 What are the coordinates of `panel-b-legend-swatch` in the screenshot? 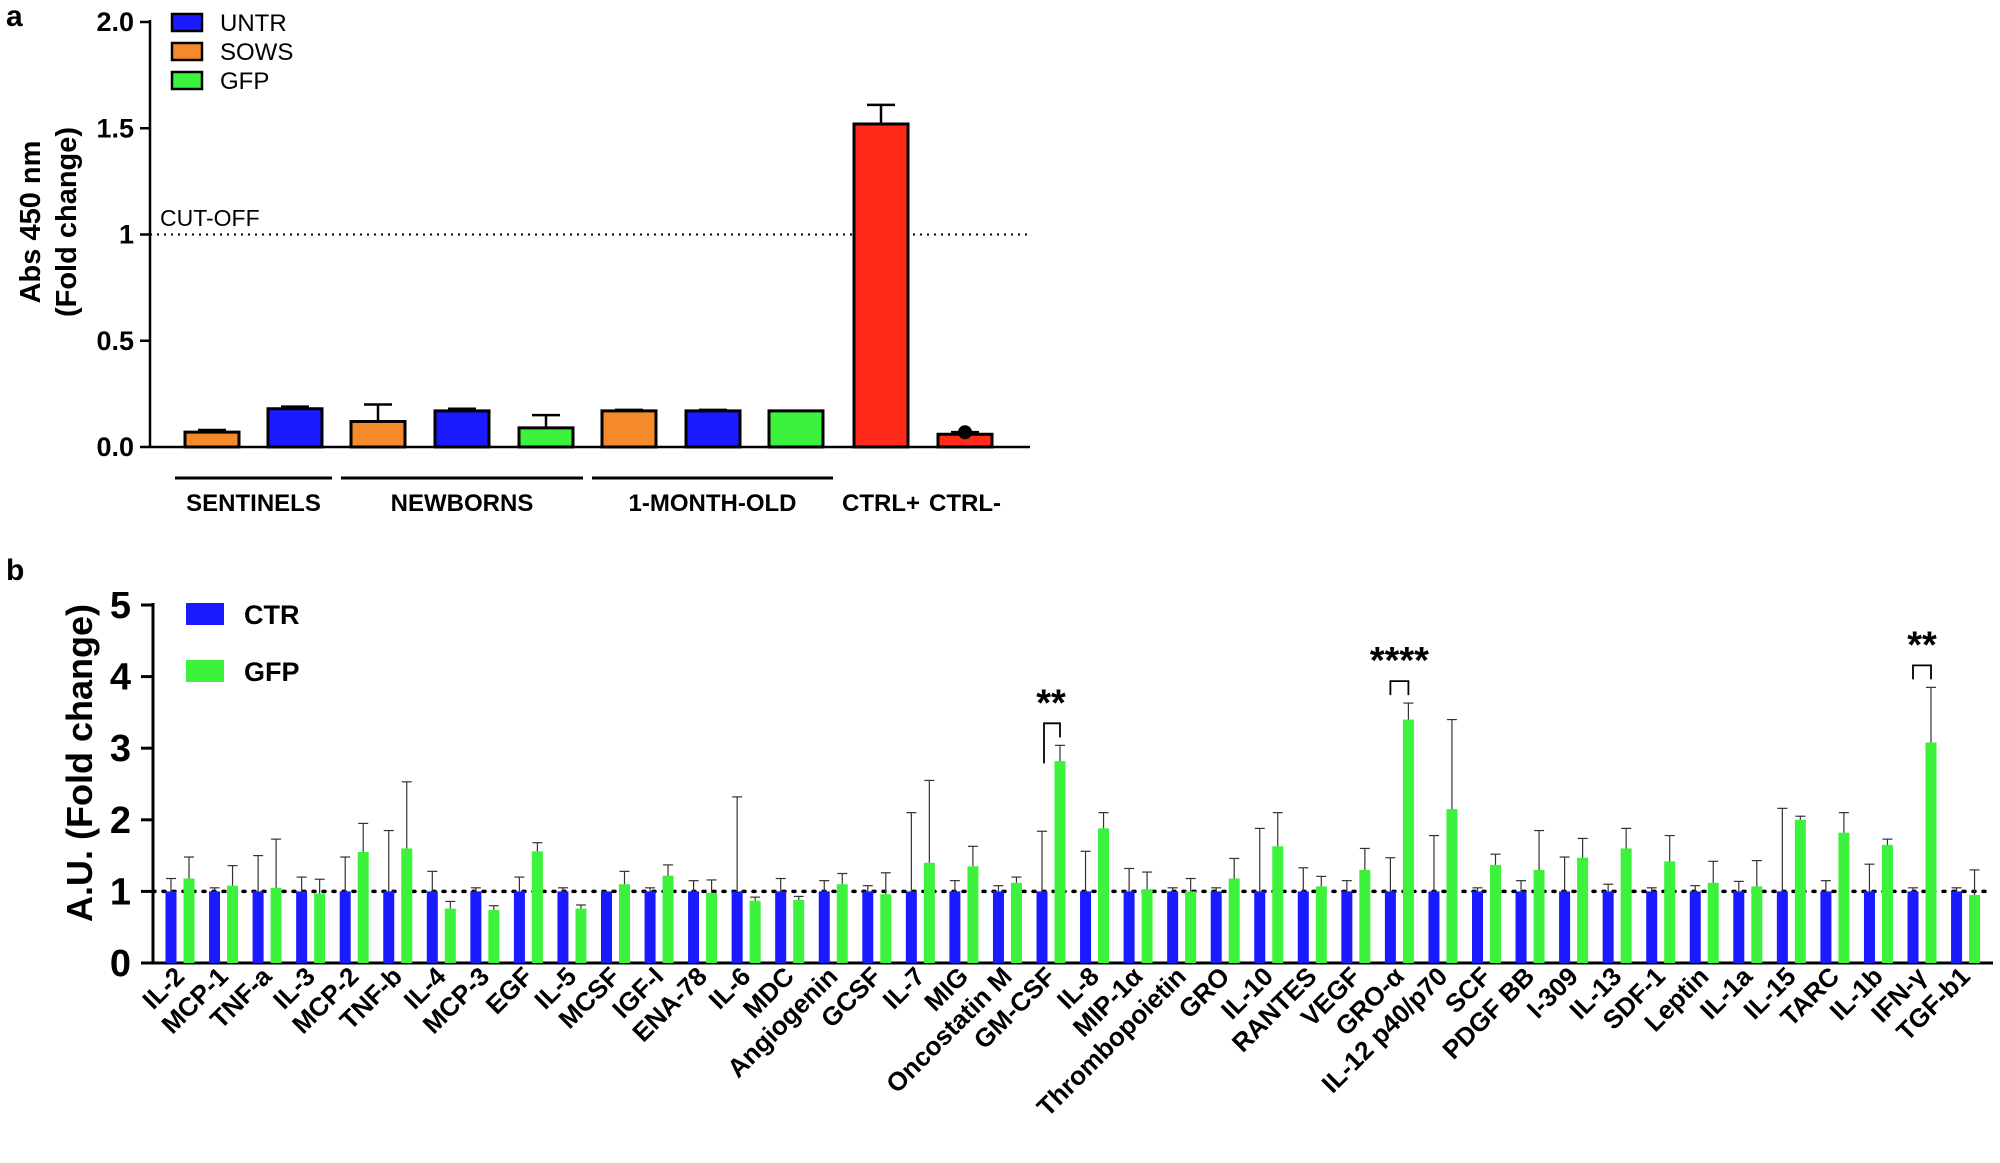 It's located at (205, 614).